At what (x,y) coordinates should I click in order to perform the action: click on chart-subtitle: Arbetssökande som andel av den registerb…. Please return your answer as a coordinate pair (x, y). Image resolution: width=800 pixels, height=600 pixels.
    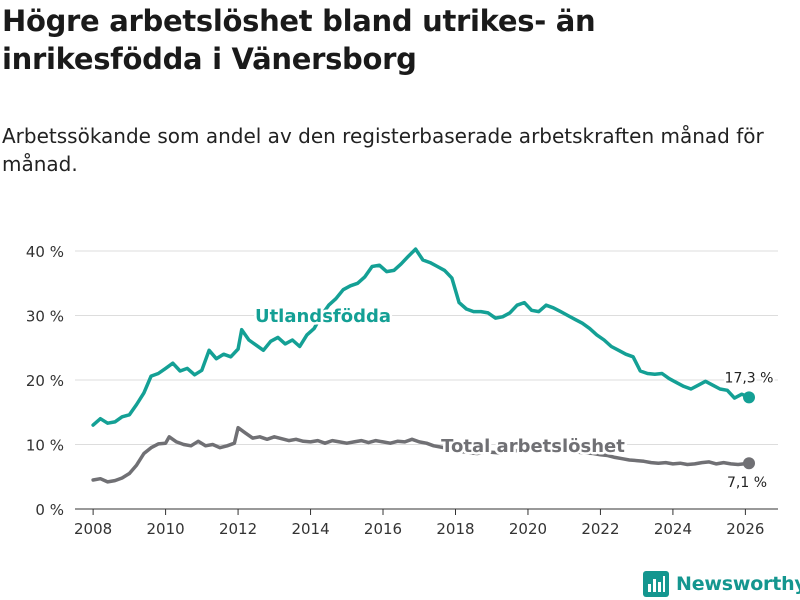
    Looking at the image, I should click on (383, 150).